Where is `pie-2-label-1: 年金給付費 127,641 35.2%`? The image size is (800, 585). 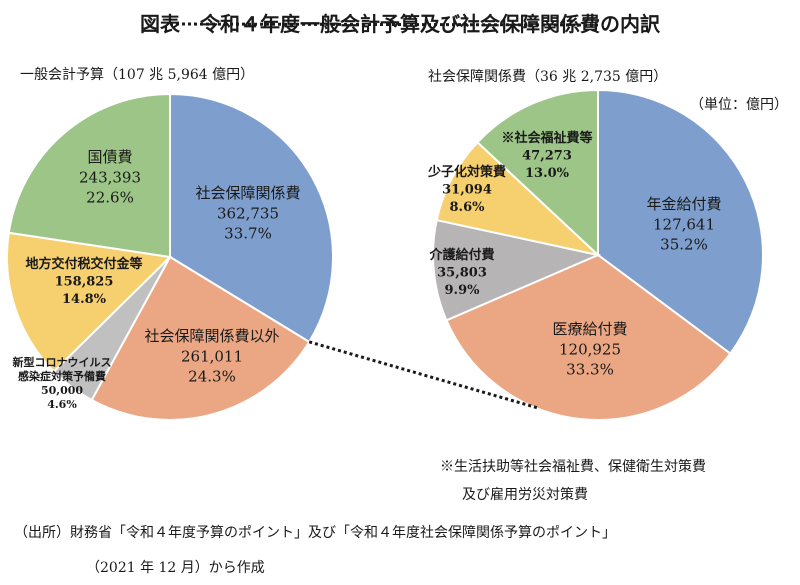 pie-2-label-1: 年金給付費 127,641 35.2% is located at coordinates (683, 224).